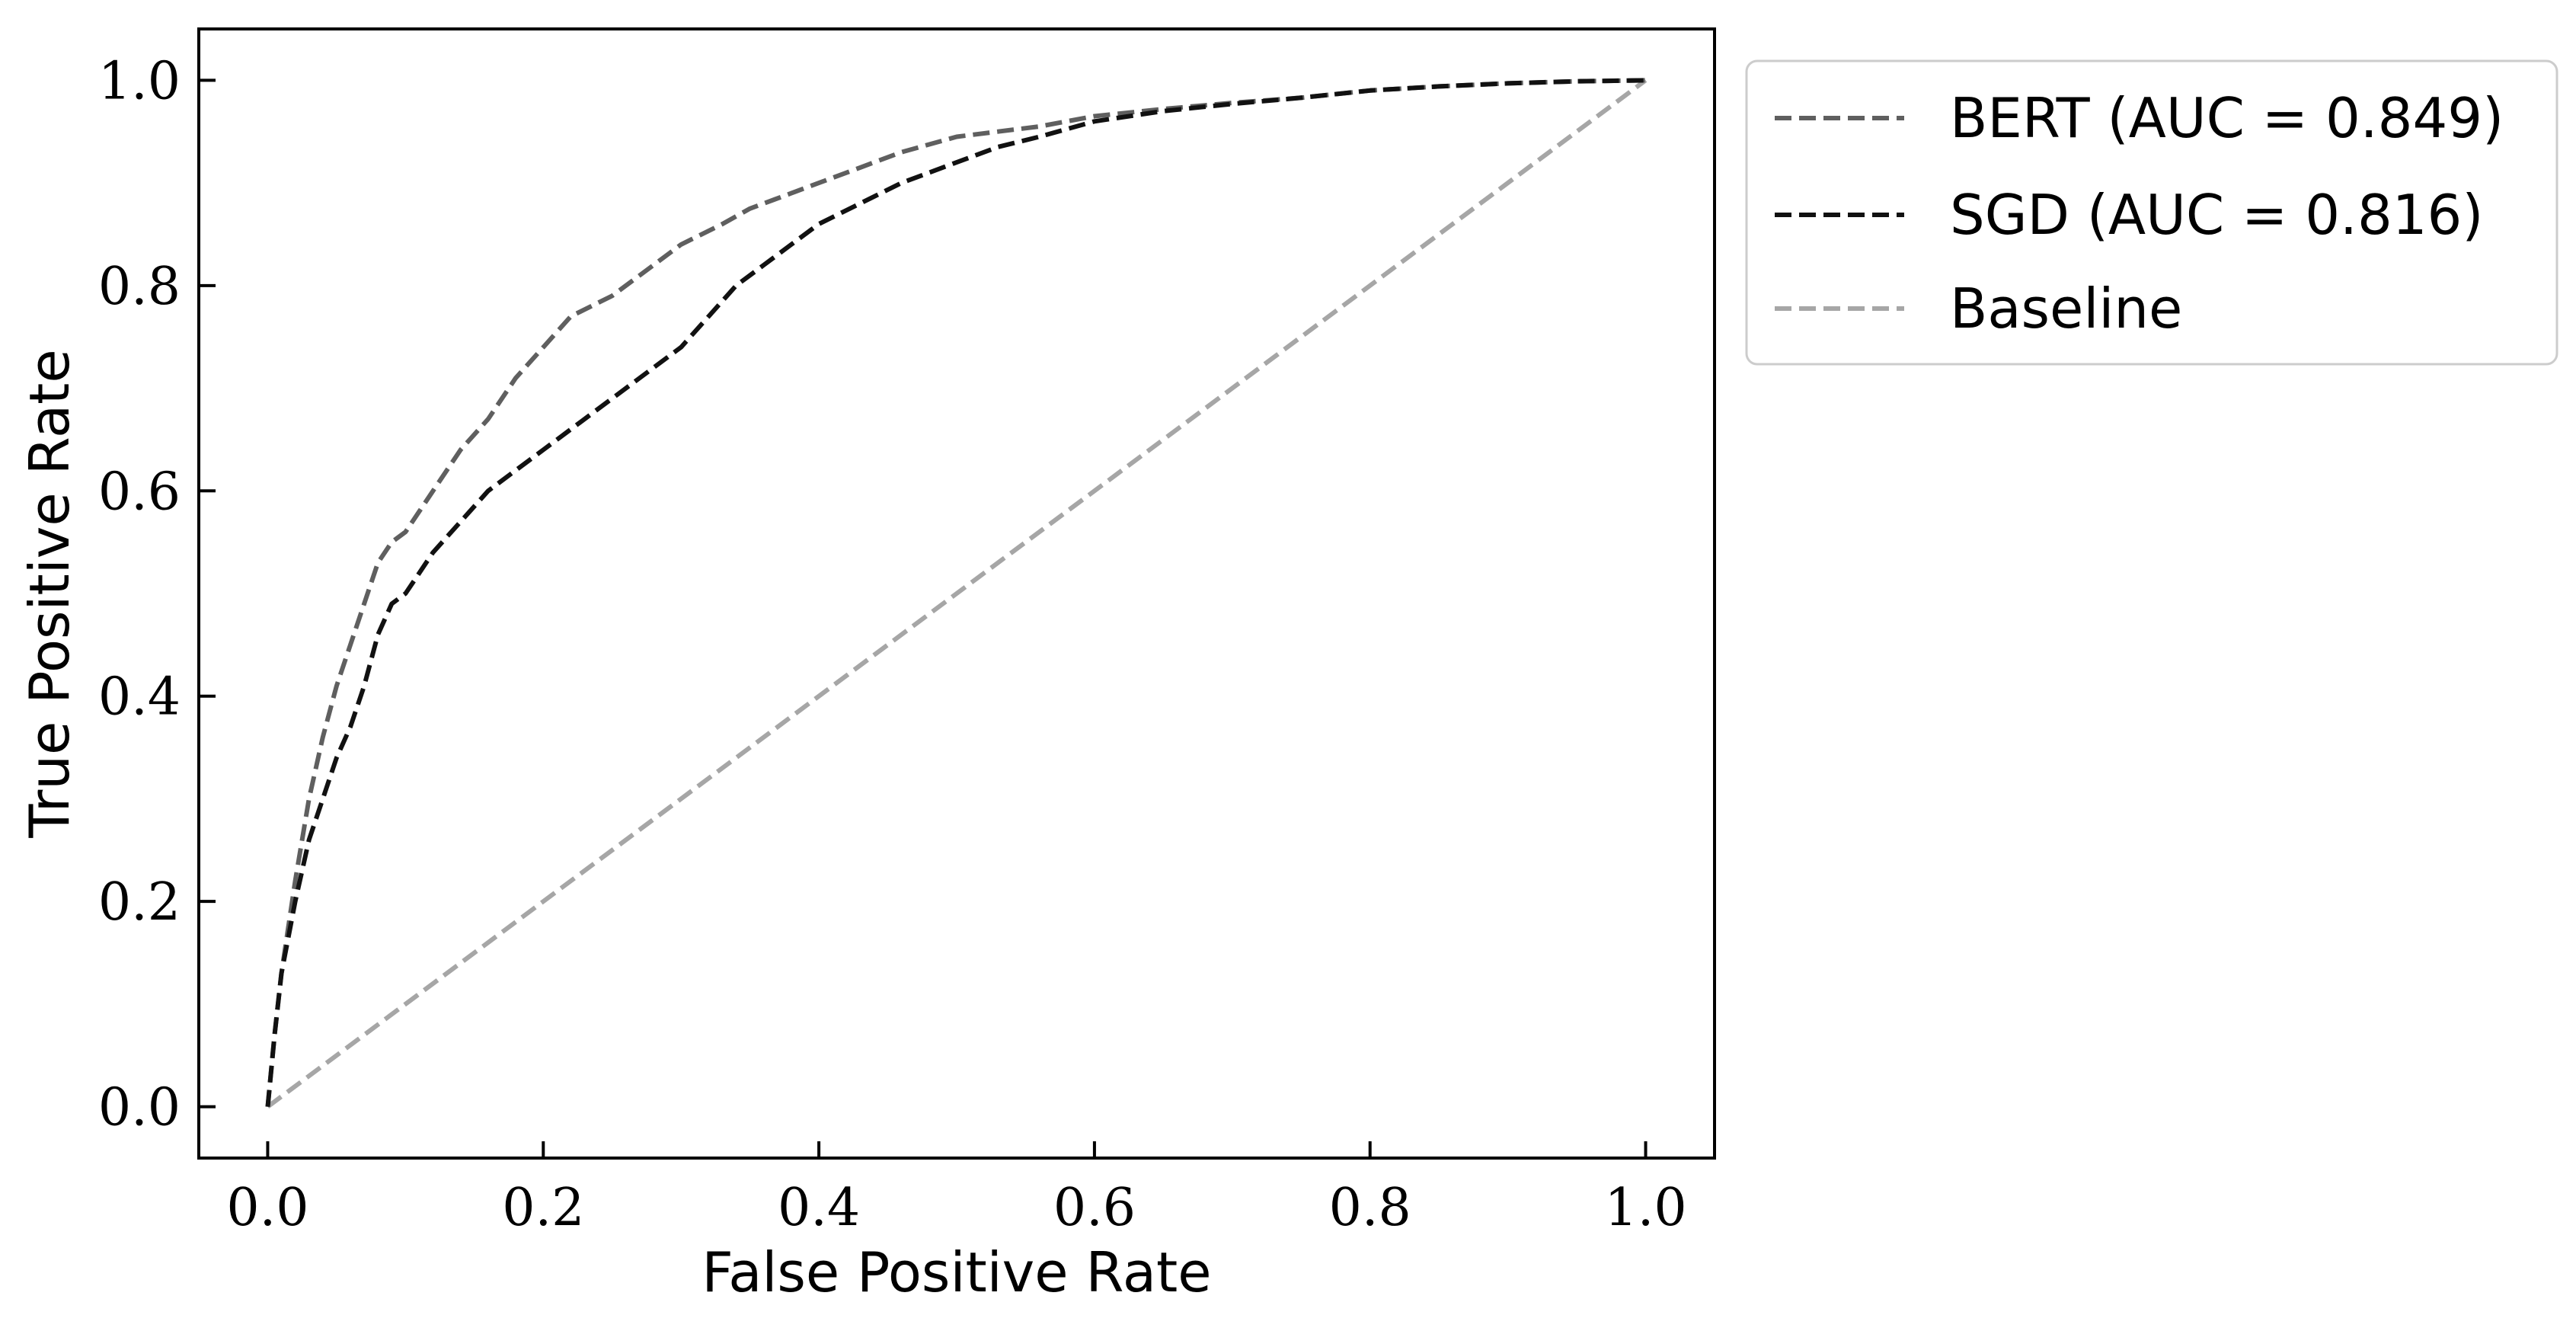 This screenshot has height=1331, width=2576. What do you see at coordinates (1094, 1208) in the screenshot?
I see `x-tick-label: 0.6` at bounding box center [1094, 1208].